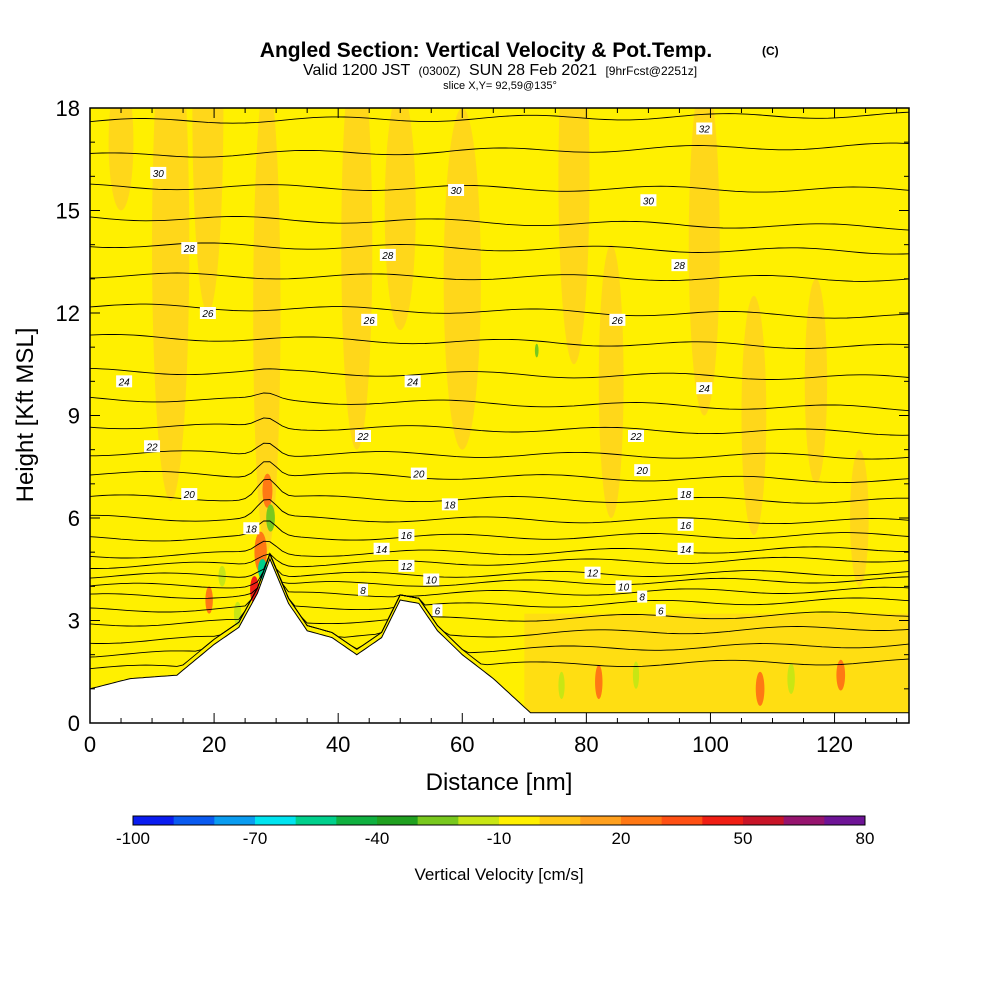 This screenshot has width=1000, height=1000. Describe the element at coordinates (499, 640) in the screenshot. I see `terrain` at that location.